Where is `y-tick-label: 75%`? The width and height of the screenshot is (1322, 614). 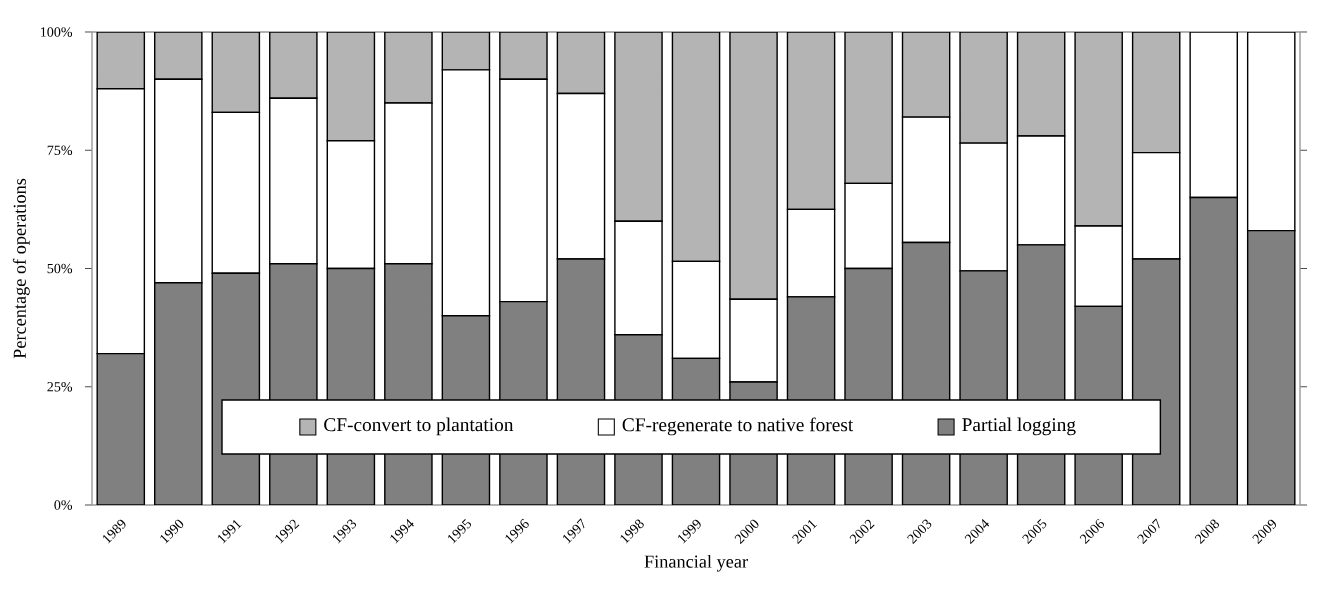
y-tick-label: 75% is located at coordinates (60, 150).